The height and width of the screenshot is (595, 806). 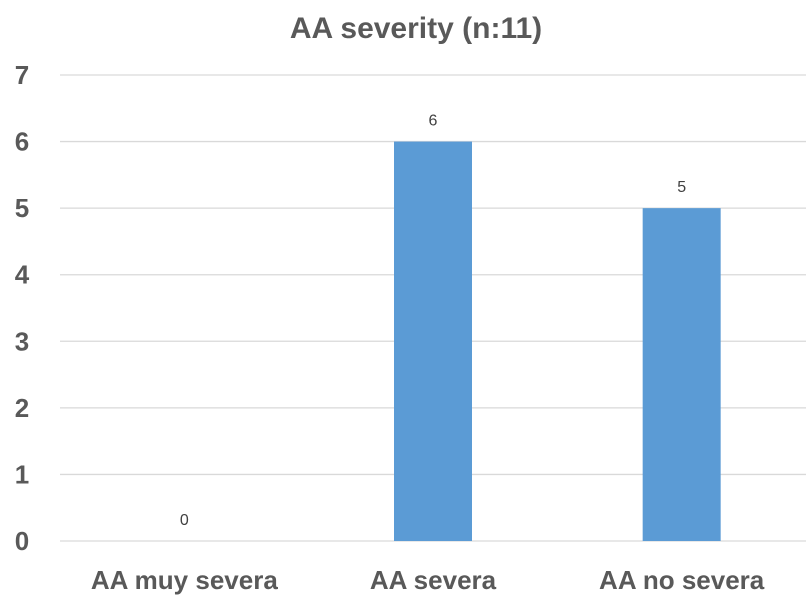 I want to click on y-tick-label: 0, so click(x=22, y=541).